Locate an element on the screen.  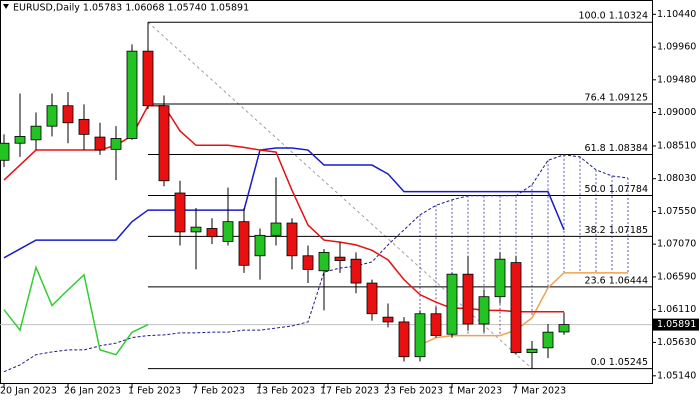
y-tick-label: 1.05140 is located at coordinates (676, 375).